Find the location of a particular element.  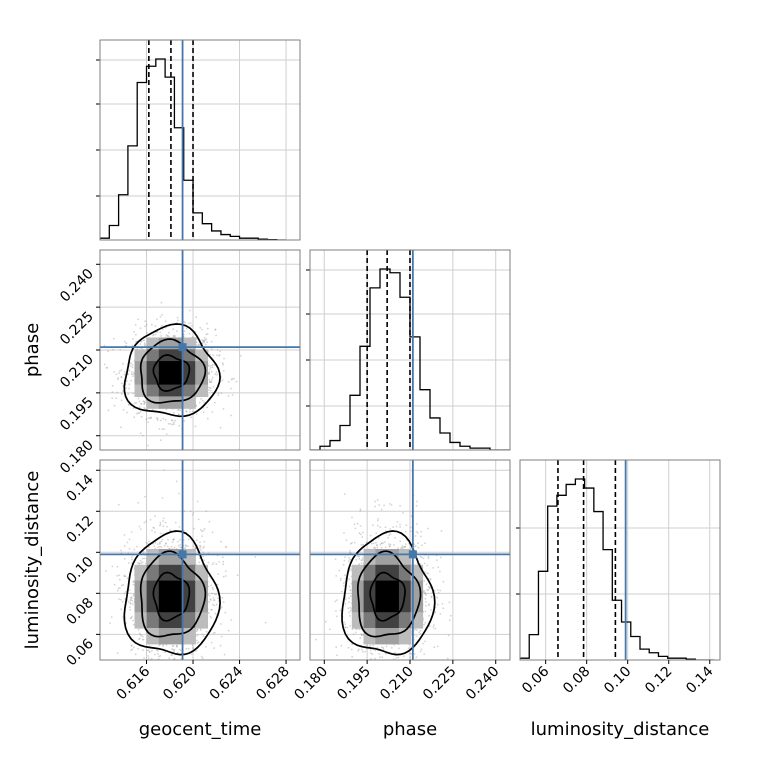

panel-geocent_time-vs-luminosity_distance-density-cell is located at coordinates (177, 620).